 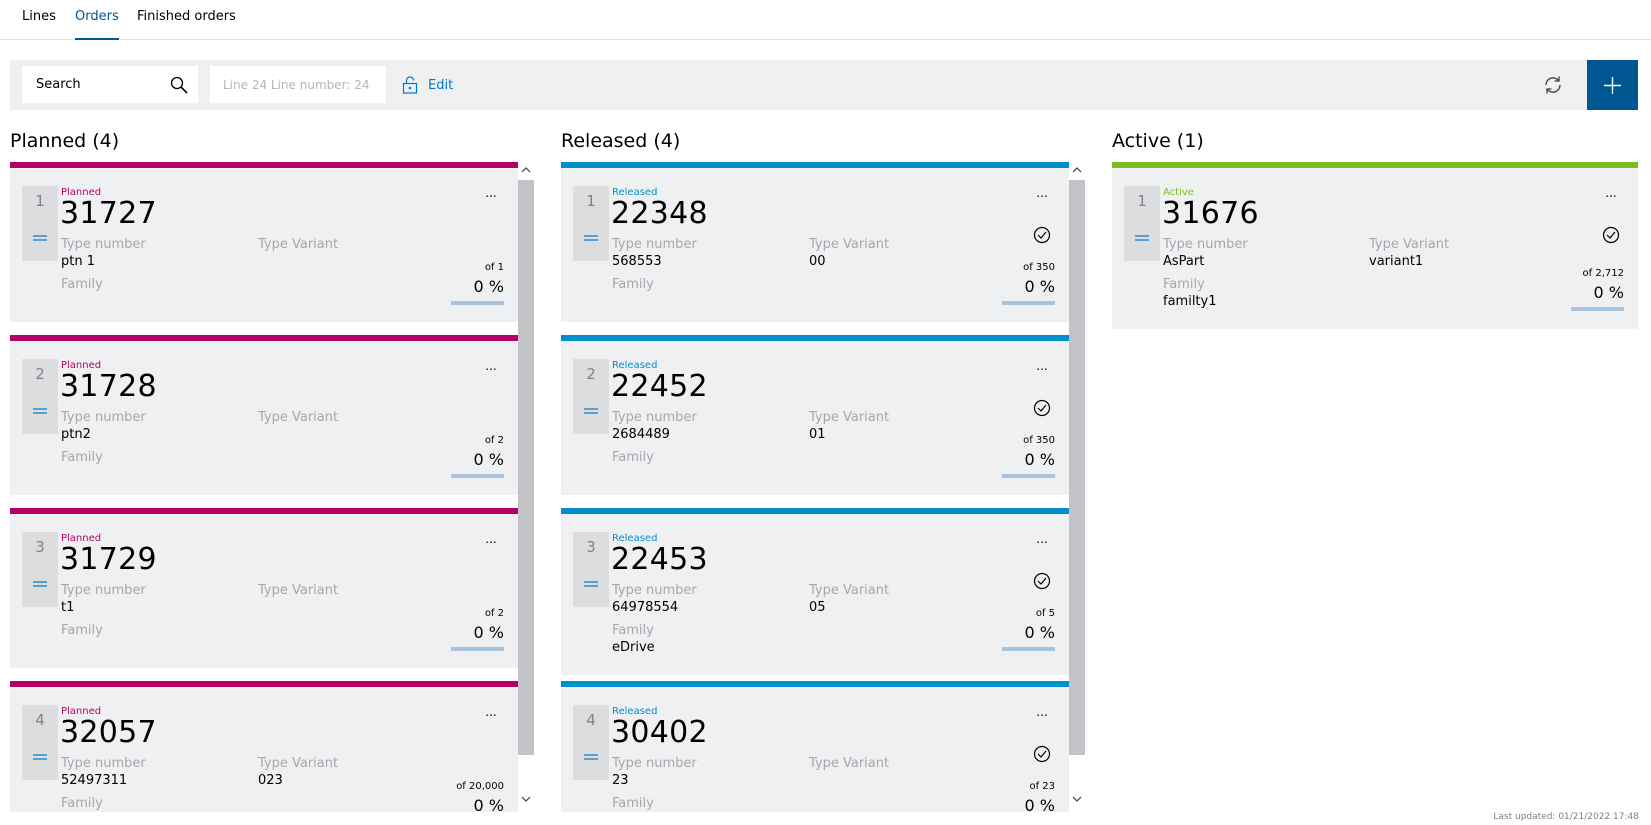 What do you see at coordinates (494, 613) in the screenshot?
I see `quantity-total: of 2` at bounding box center [494, 613].